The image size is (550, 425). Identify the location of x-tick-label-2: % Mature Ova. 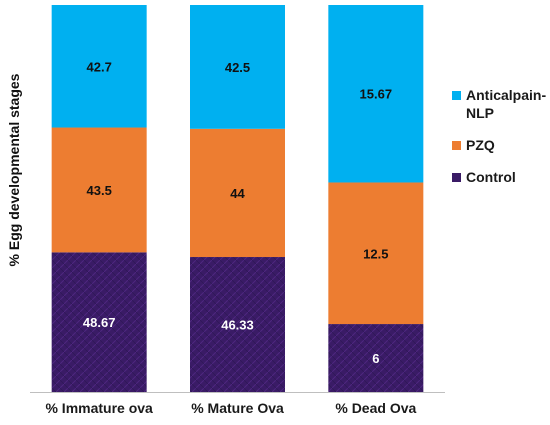
(237, 408).